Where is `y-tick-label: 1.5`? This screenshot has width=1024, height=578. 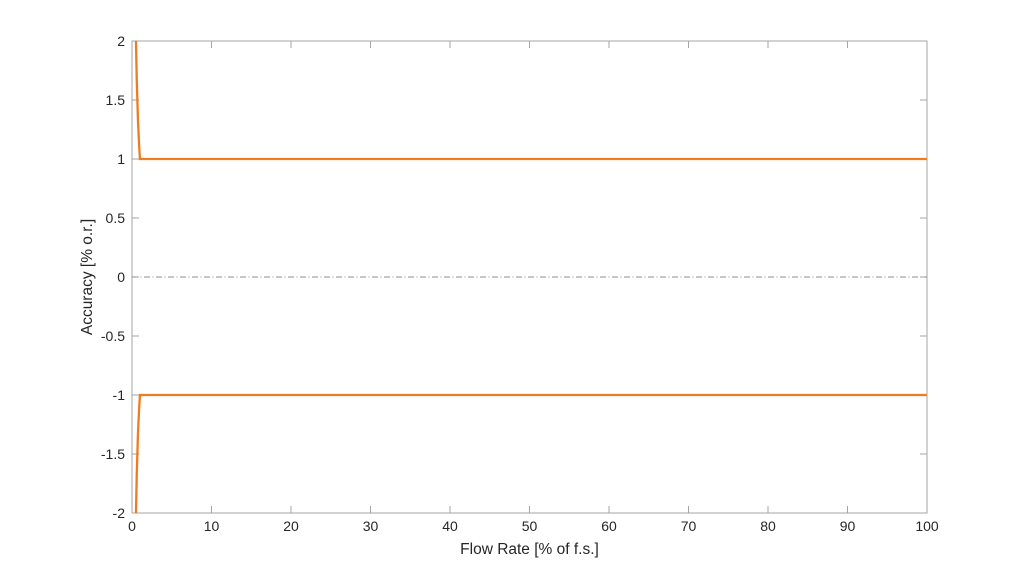
y-tick-label: 1.5 is located at coordinates (116, 100).